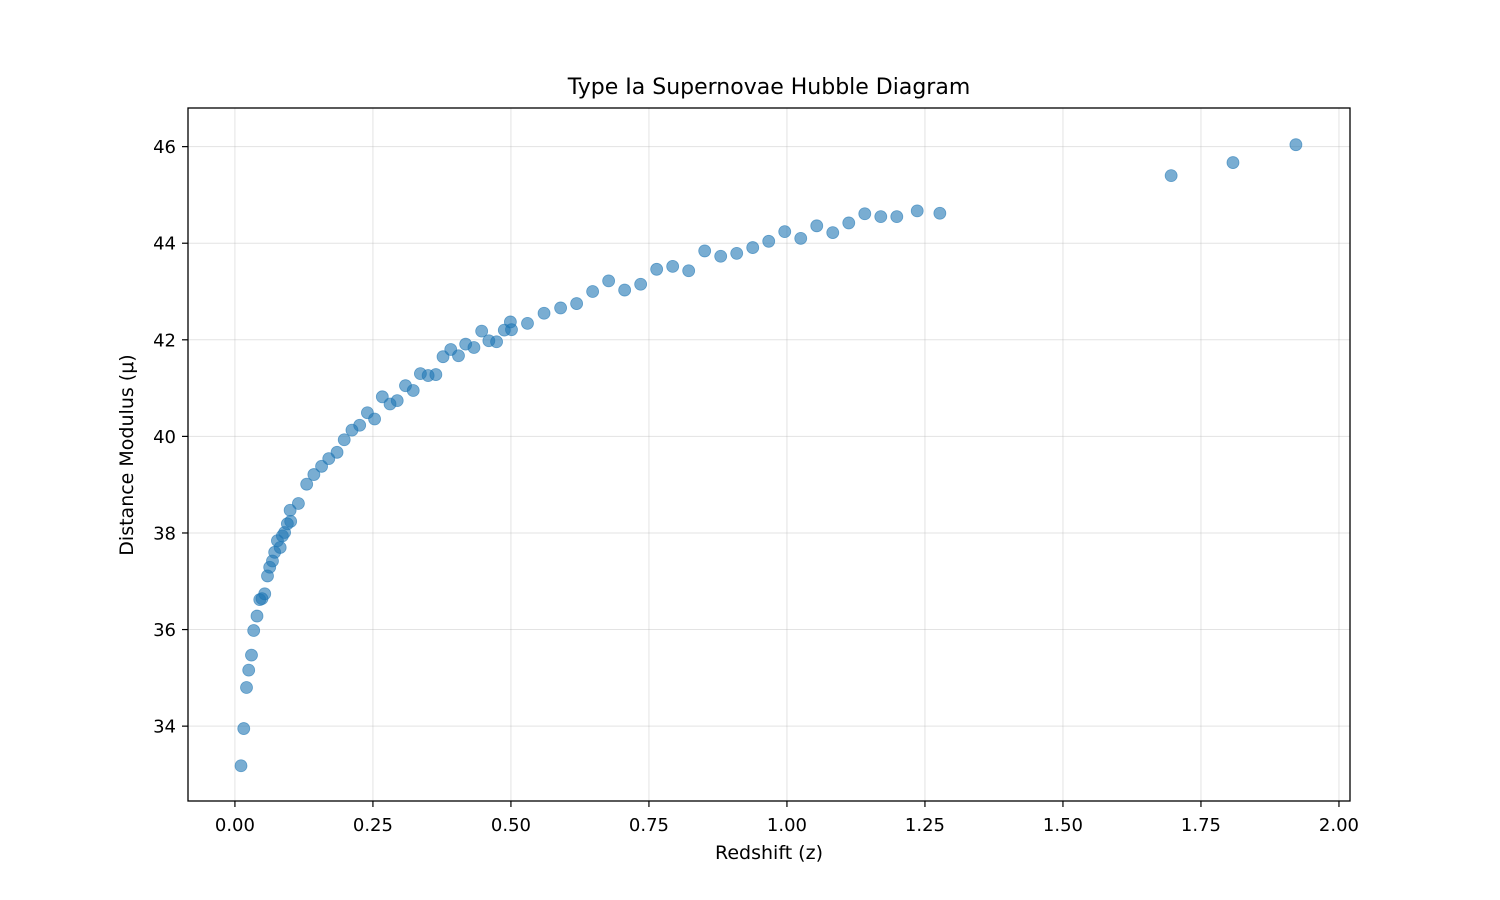  Describe the element at coordinates (373, 825) in the screenshot. I see `x-tick-label: 0.25` at that location.